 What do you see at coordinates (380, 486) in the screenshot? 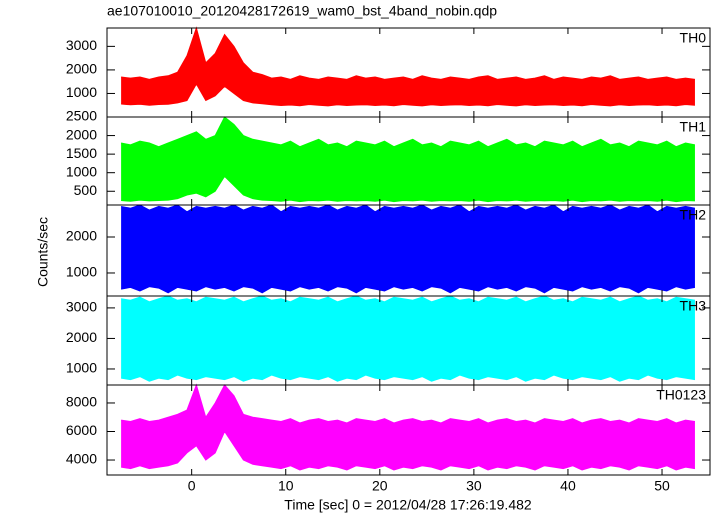
I see `x-tick-label: 20` at bounding box center [380, 486].